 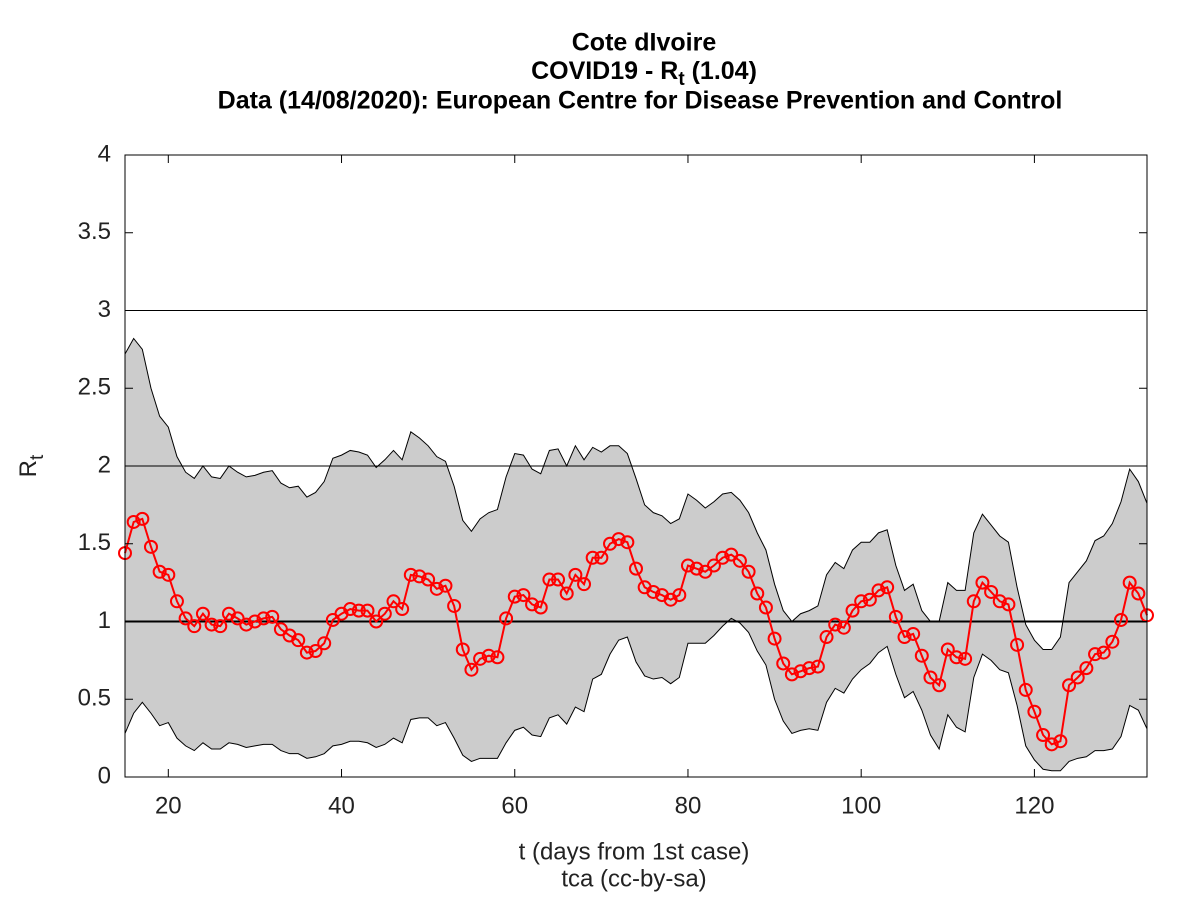 I want to click on y-label-part: R, so click(x=28, y=468).